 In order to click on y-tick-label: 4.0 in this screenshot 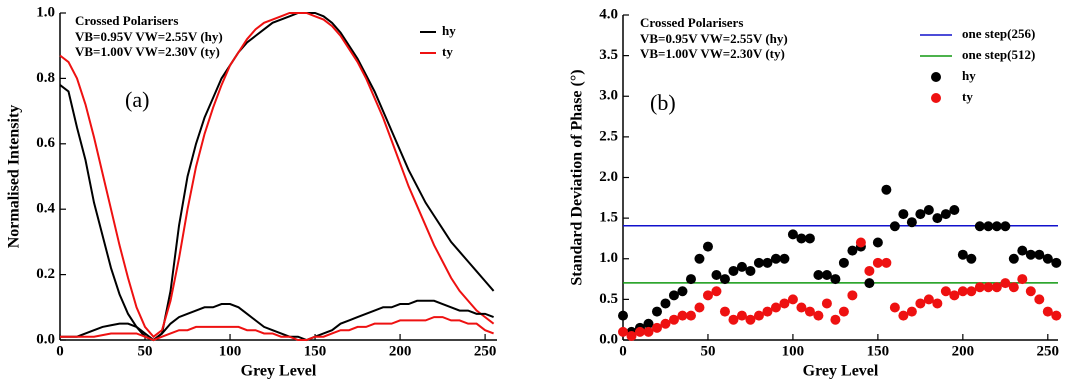, I will do `click(608, 14)`.